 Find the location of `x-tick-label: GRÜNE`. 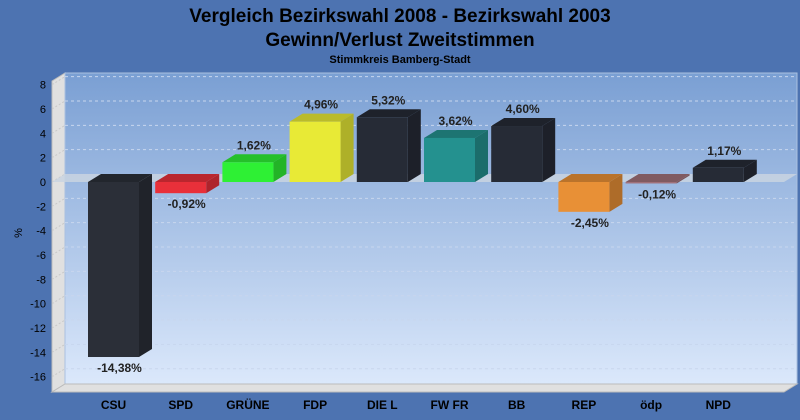

x-tick-label: GRÜNE is located at coordinates (247, 404).